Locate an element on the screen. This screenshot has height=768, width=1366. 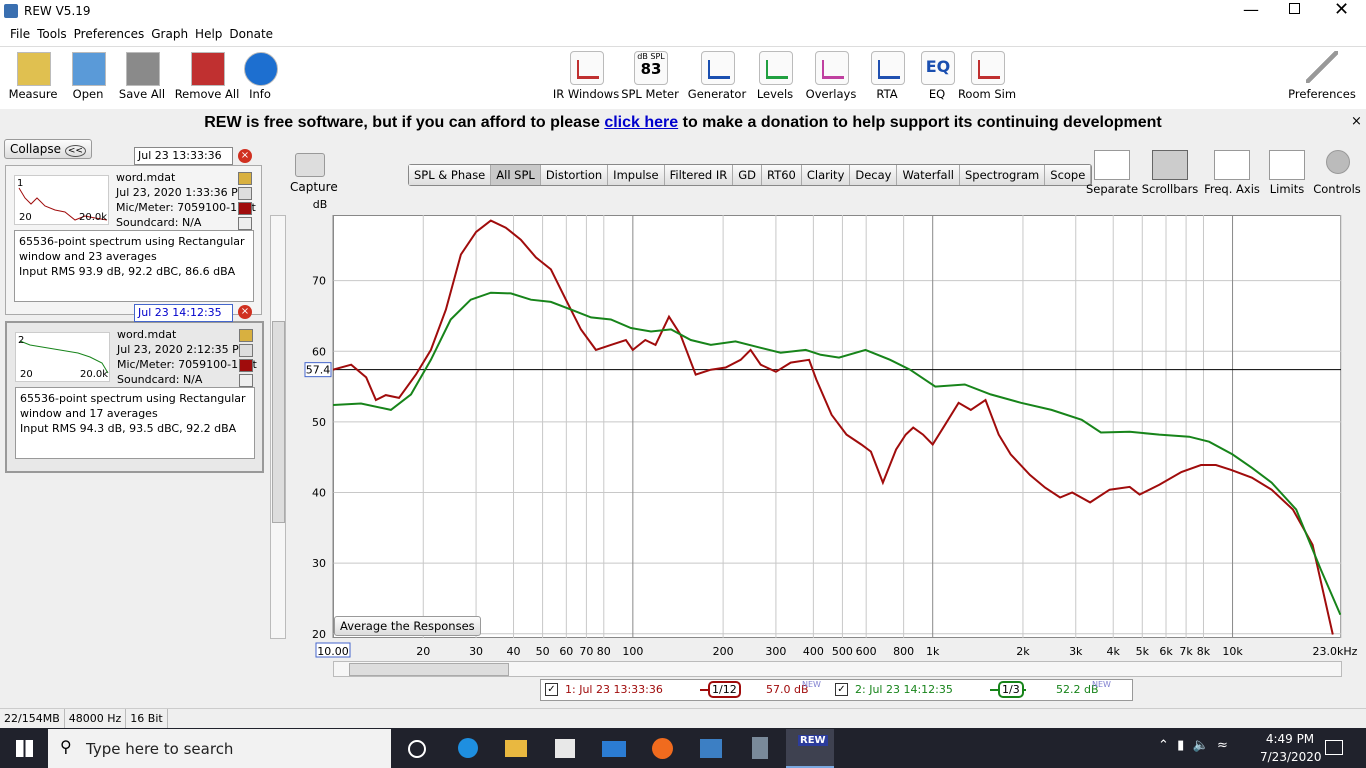
toolbar-label: Save All is located at coordinates (142, 94).